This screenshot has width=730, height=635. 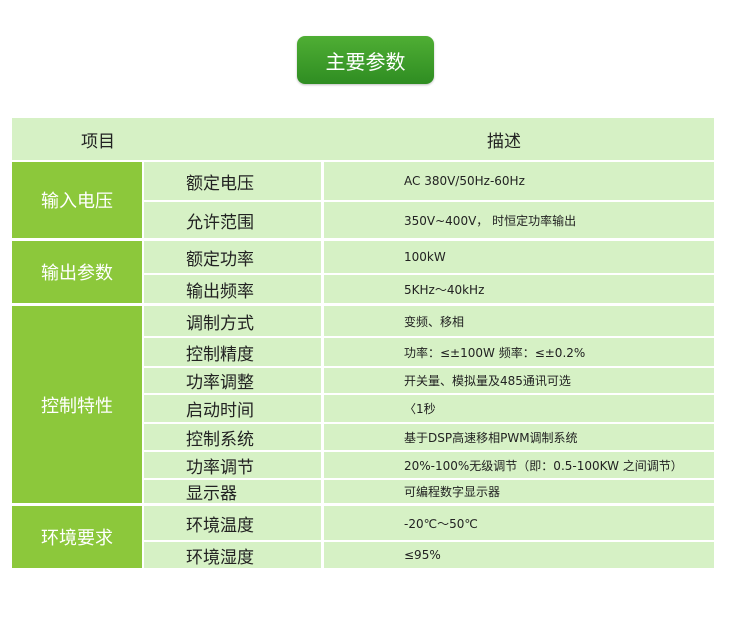 I want to click on param-name: 输出频率, so click(x=232, y=289).